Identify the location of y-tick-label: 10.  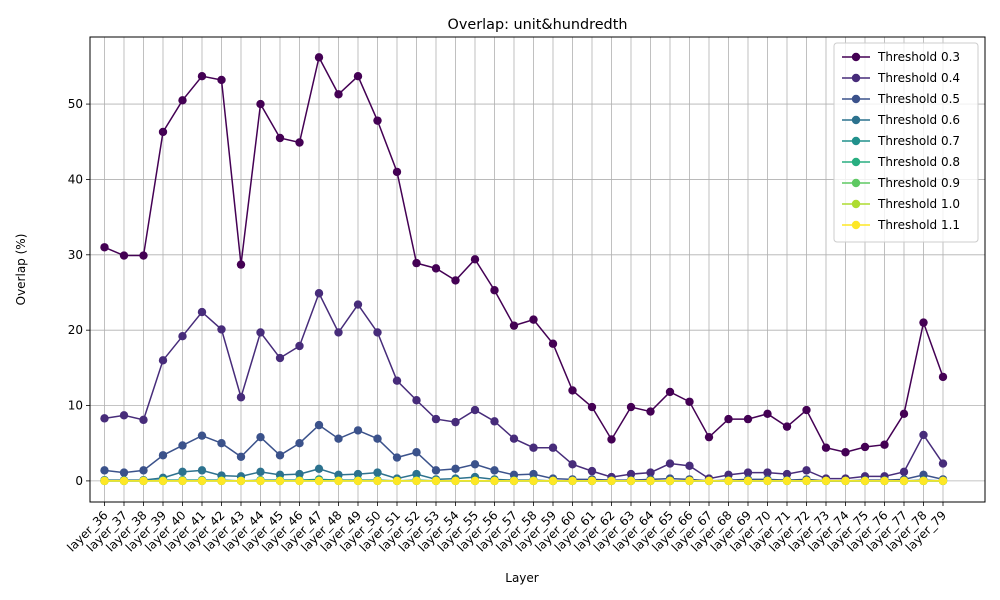
(75, 406).